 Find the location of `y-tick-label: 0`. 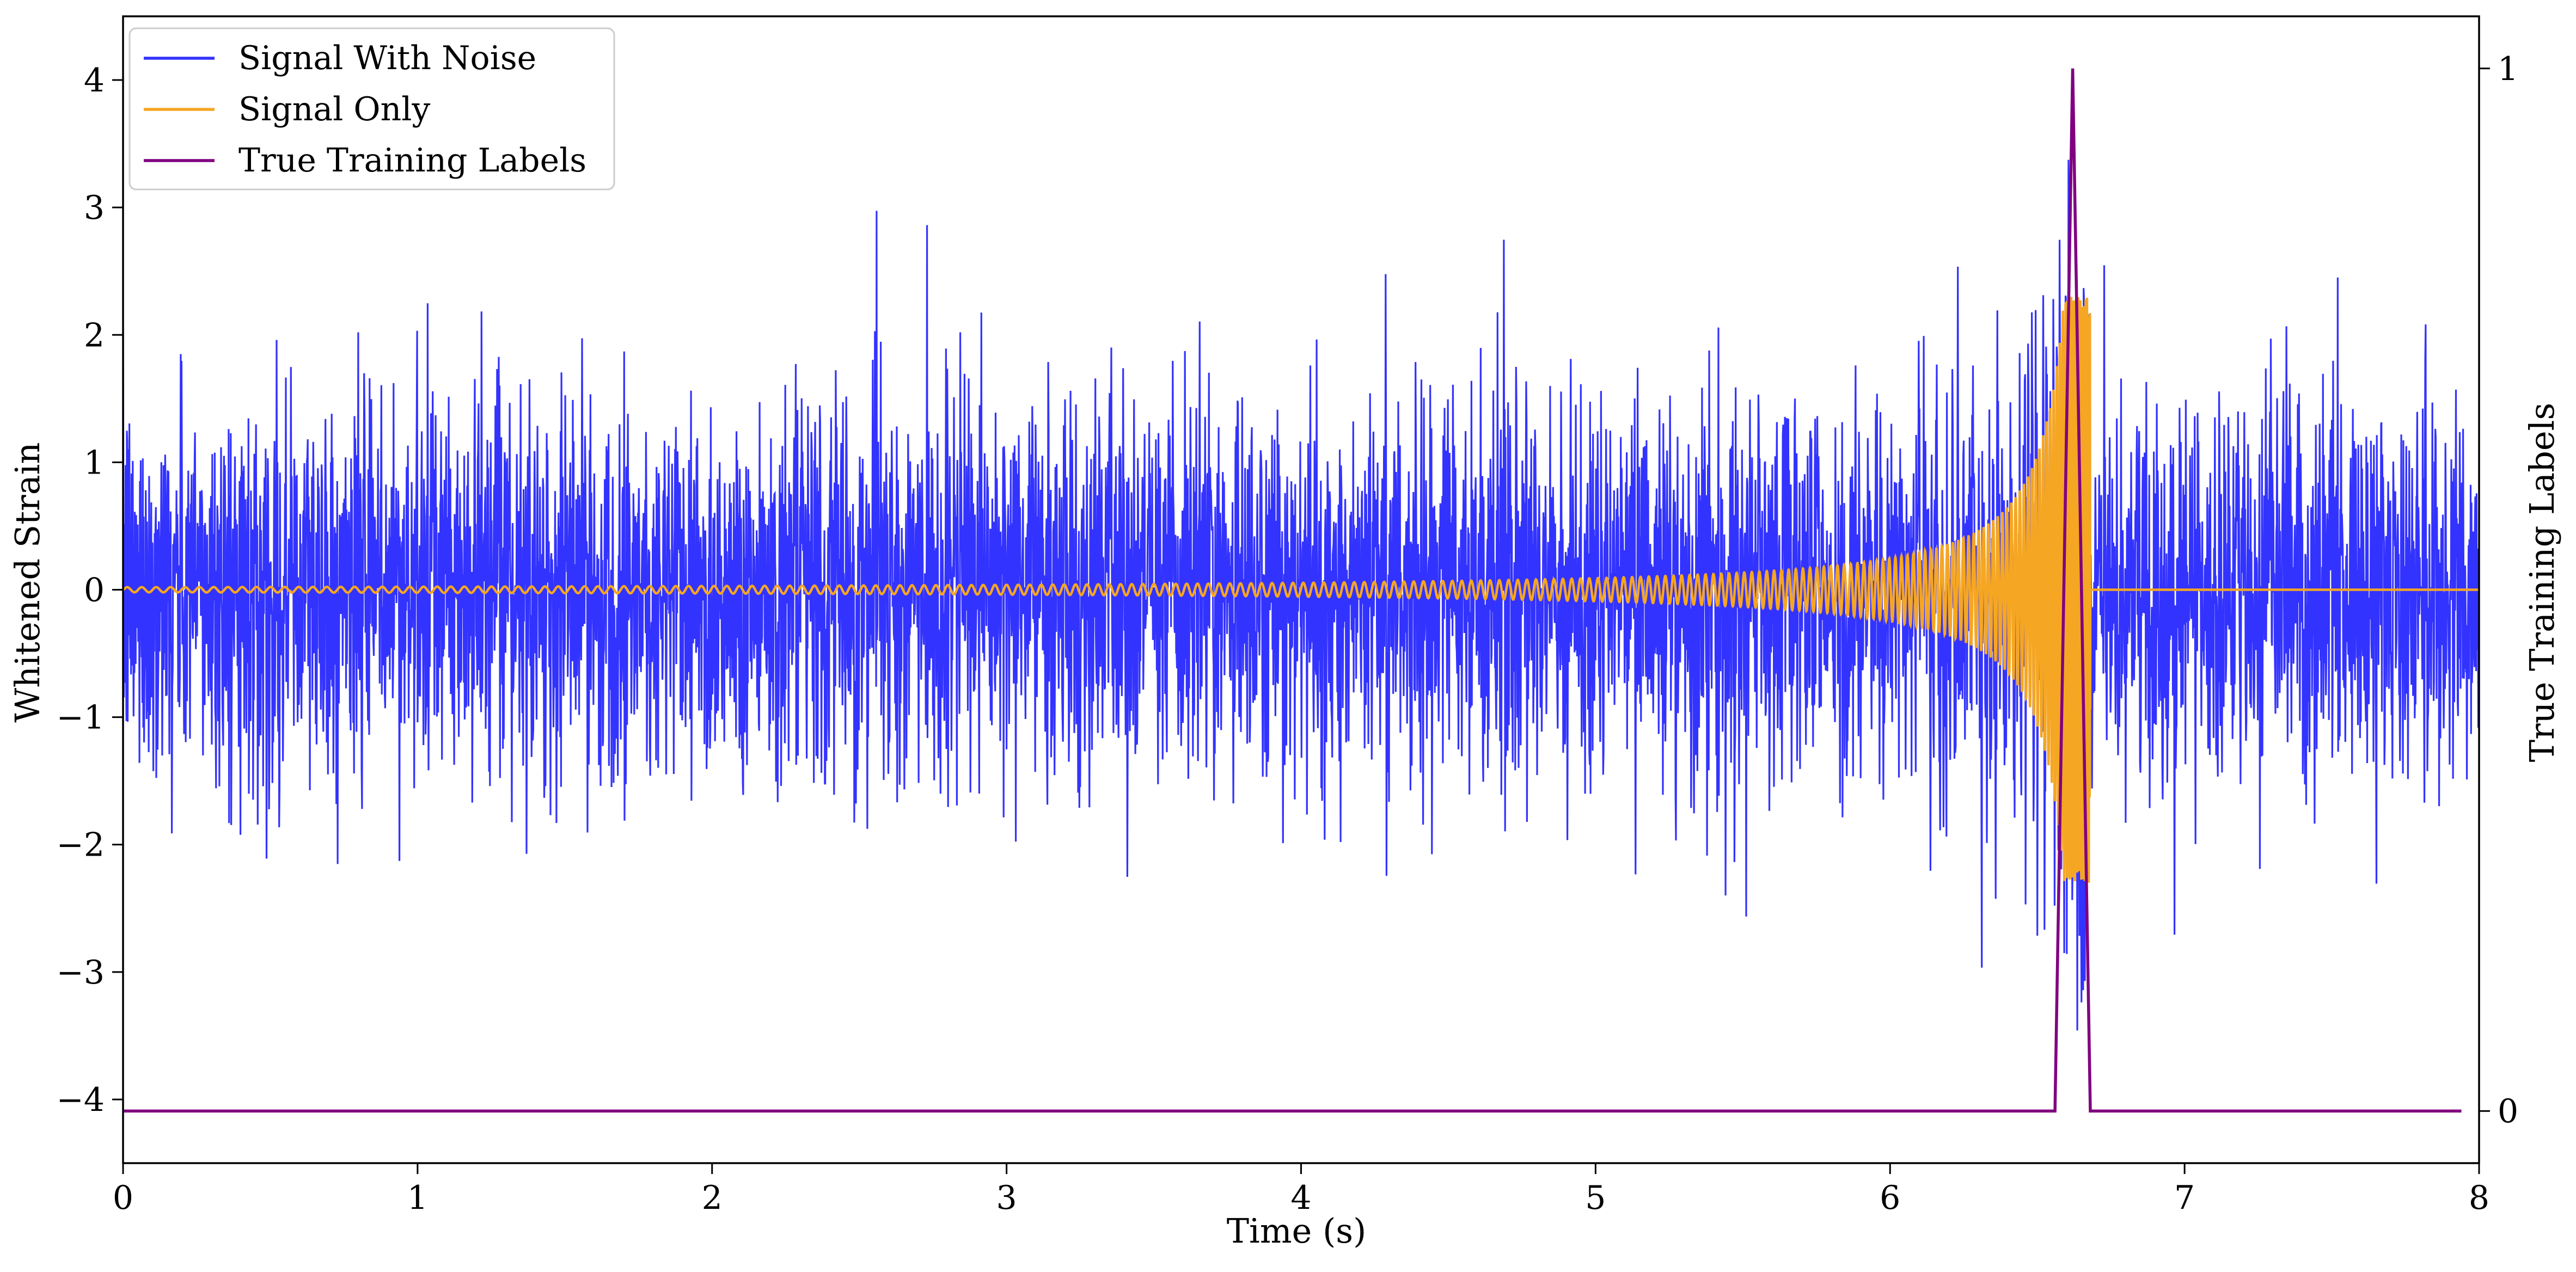

y-tick-label: 0 is located at coordinates (94, 591).